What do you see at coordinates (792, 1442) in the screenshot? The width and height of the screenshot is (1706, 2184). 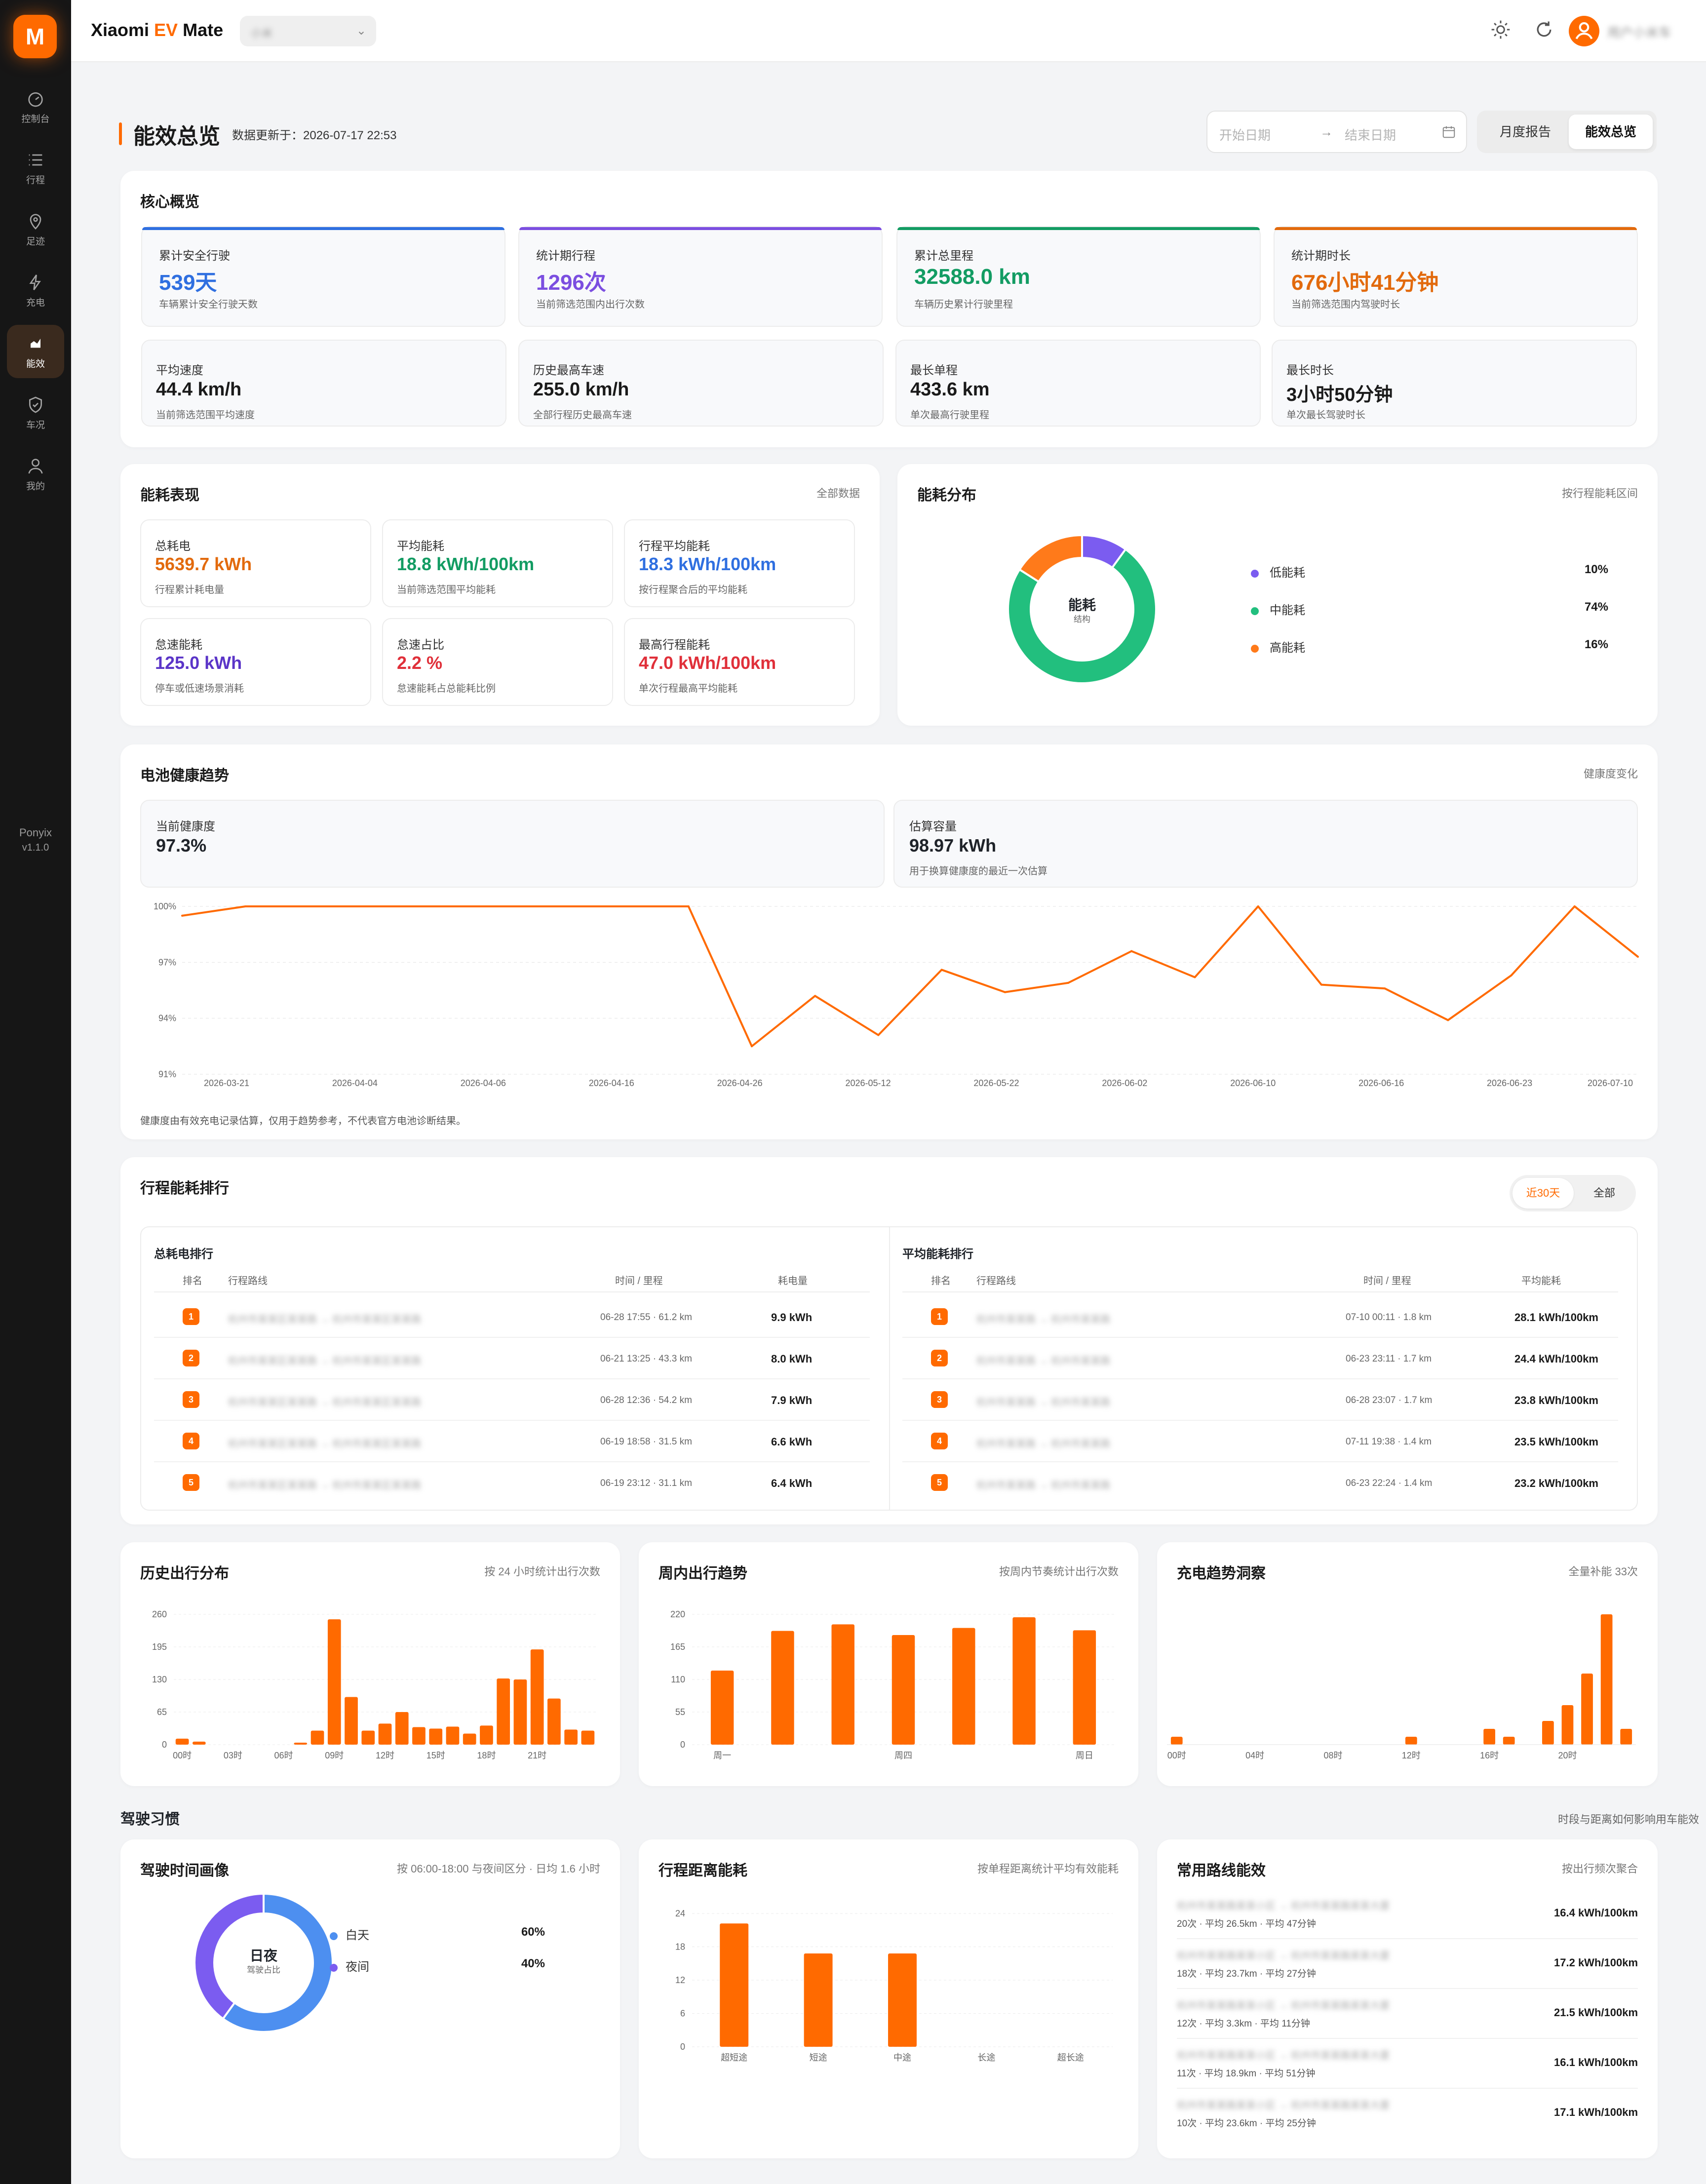 I see `rank-value: 6.6 kWh` at bounding box center [792, 1442].